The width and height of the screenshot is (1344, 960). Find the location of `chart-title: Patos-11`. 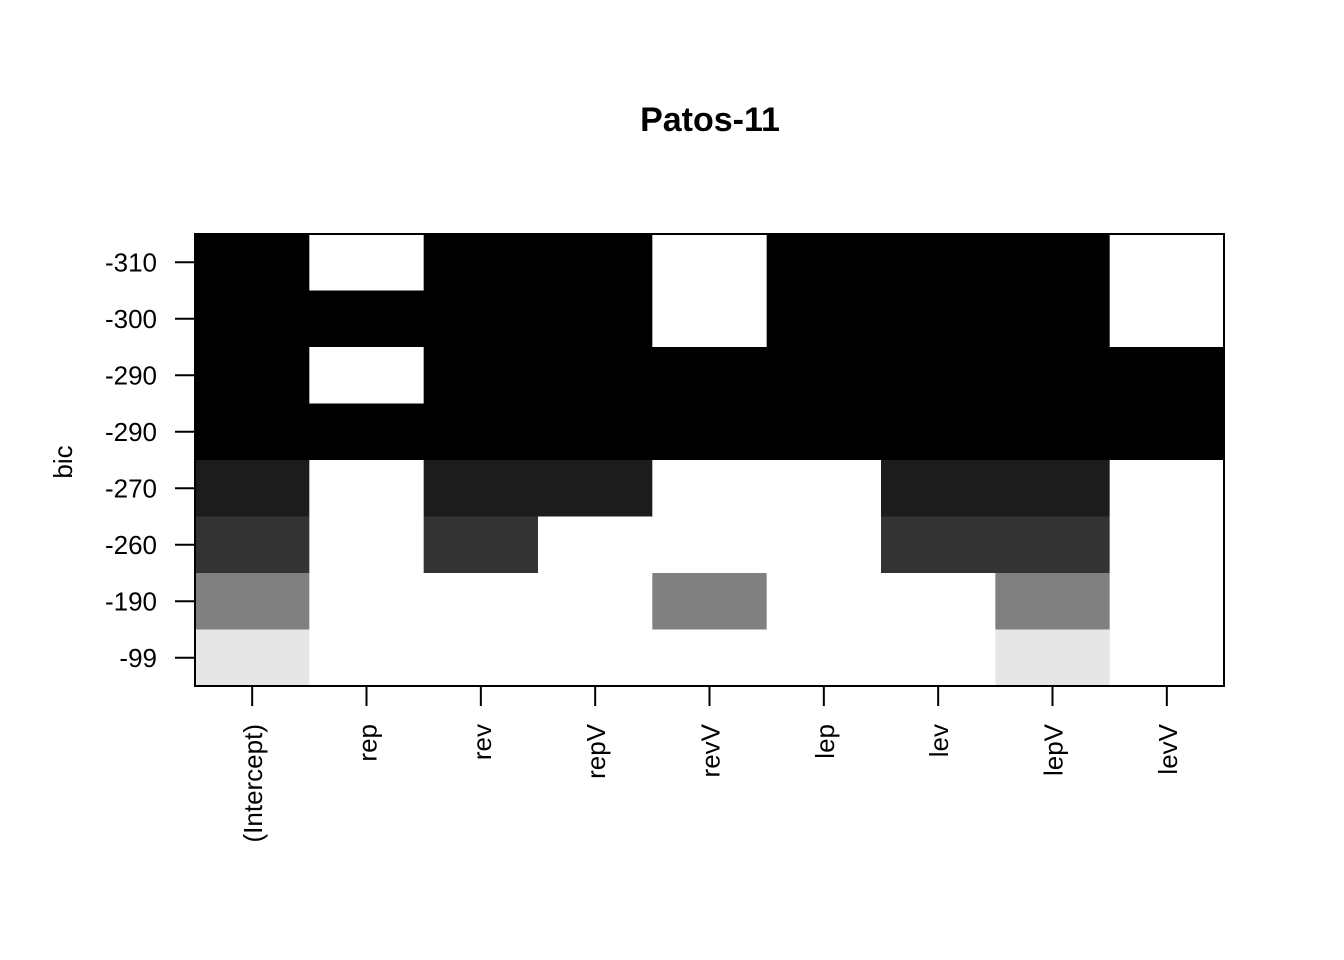

chart-title: Patos-11 is located at coordinates (710, 120).